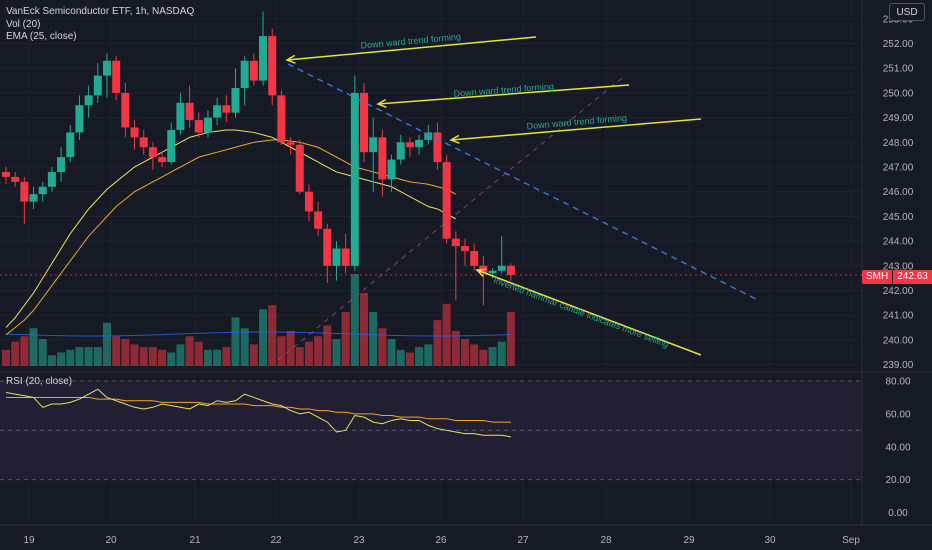 The width and height of the screenshot is (932, 550). I want to click on price-tick-label: 251.00, so click(898, 69).